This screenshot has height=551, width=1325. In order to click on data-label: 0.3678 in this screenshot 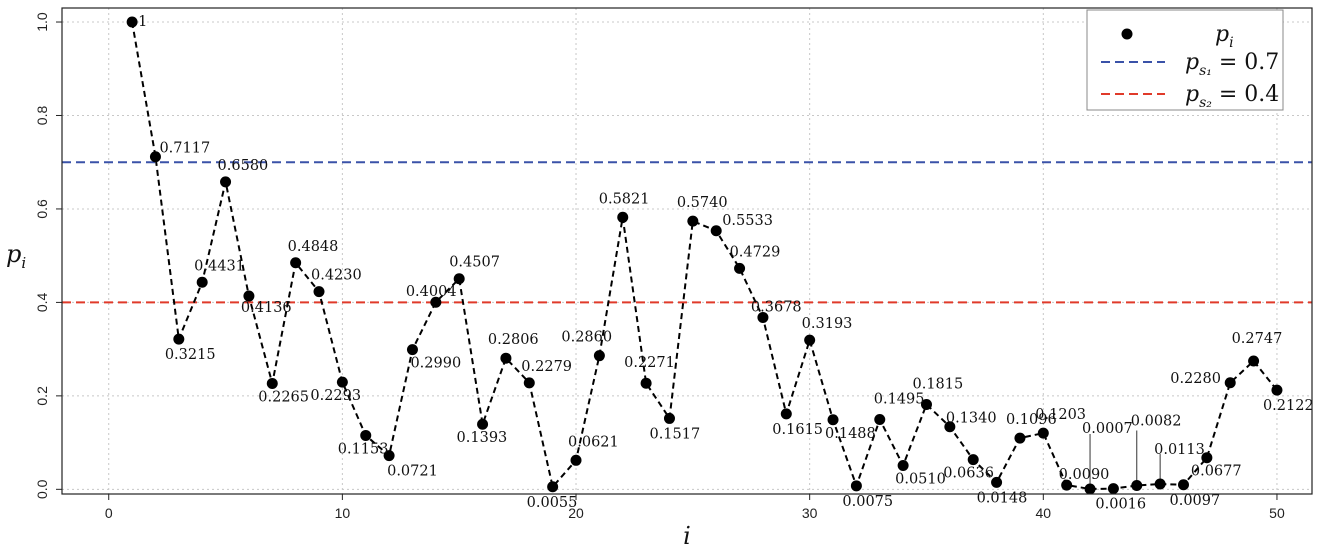, I will do `click(776, 307)`.